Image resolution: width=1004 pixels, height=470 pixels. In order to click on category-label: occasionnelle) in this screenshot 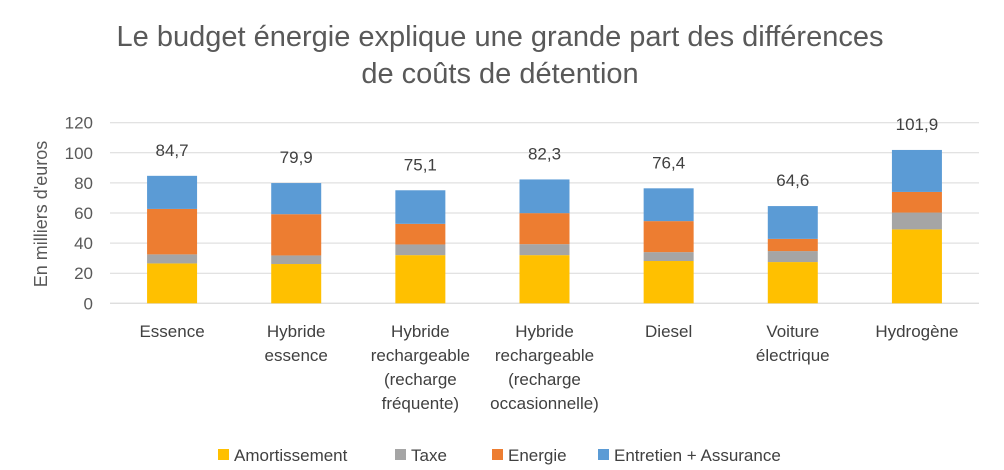, I will do `click(544, 403)`.